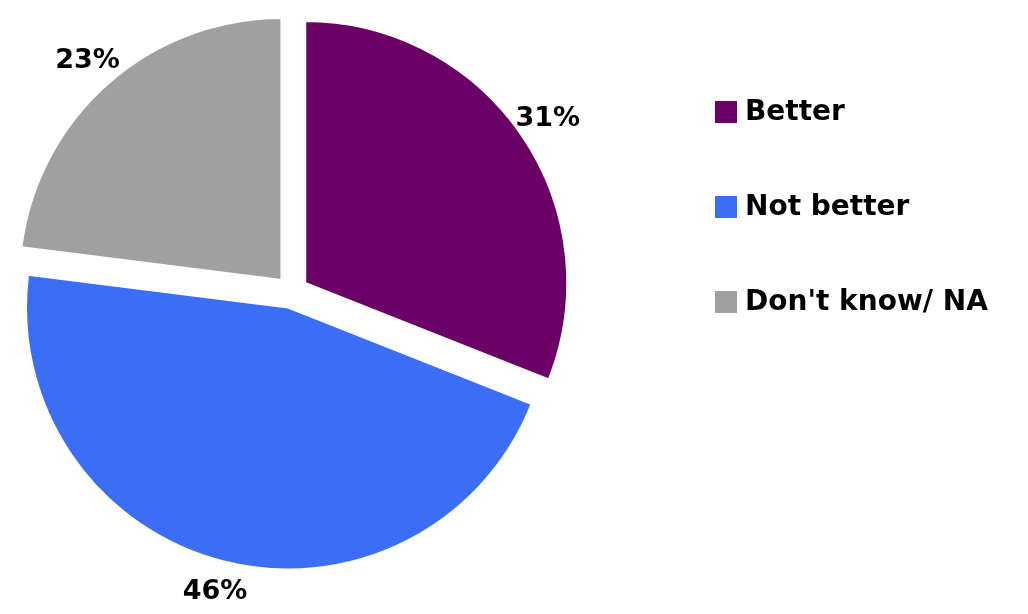  I want to click on data-label: 31%, so click(548, 116).